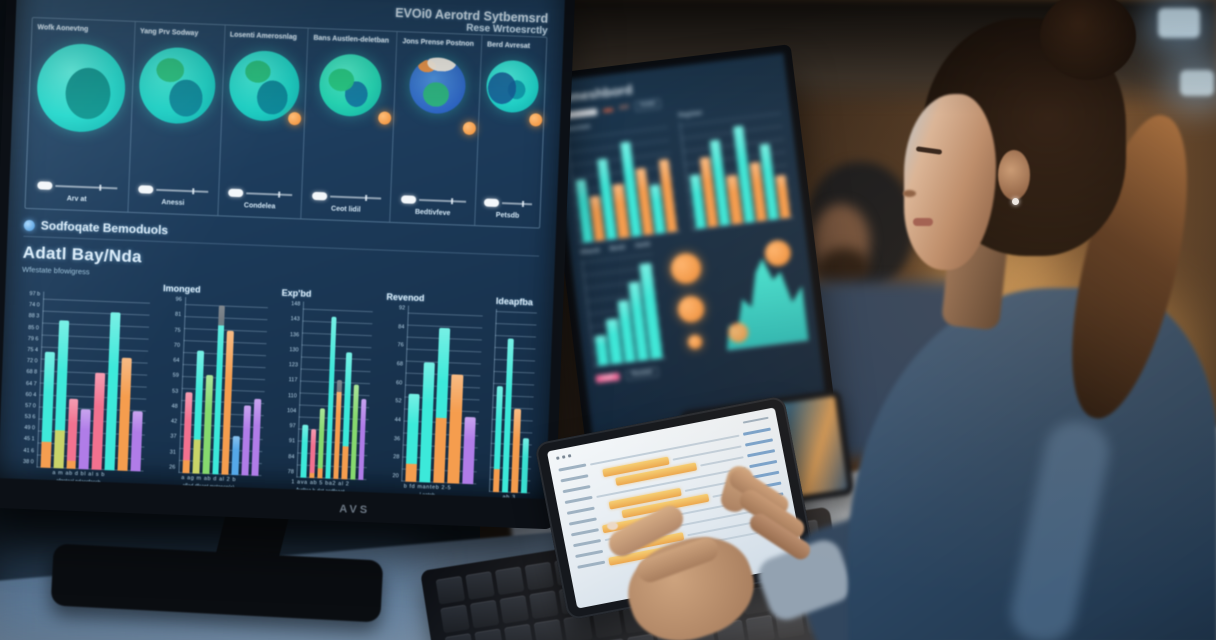 This screenshot has width=1216, height=640. Describe the element at coordinates (32, 361) in the screenshot. I see `axis-tick-label: 72 0` at that location.